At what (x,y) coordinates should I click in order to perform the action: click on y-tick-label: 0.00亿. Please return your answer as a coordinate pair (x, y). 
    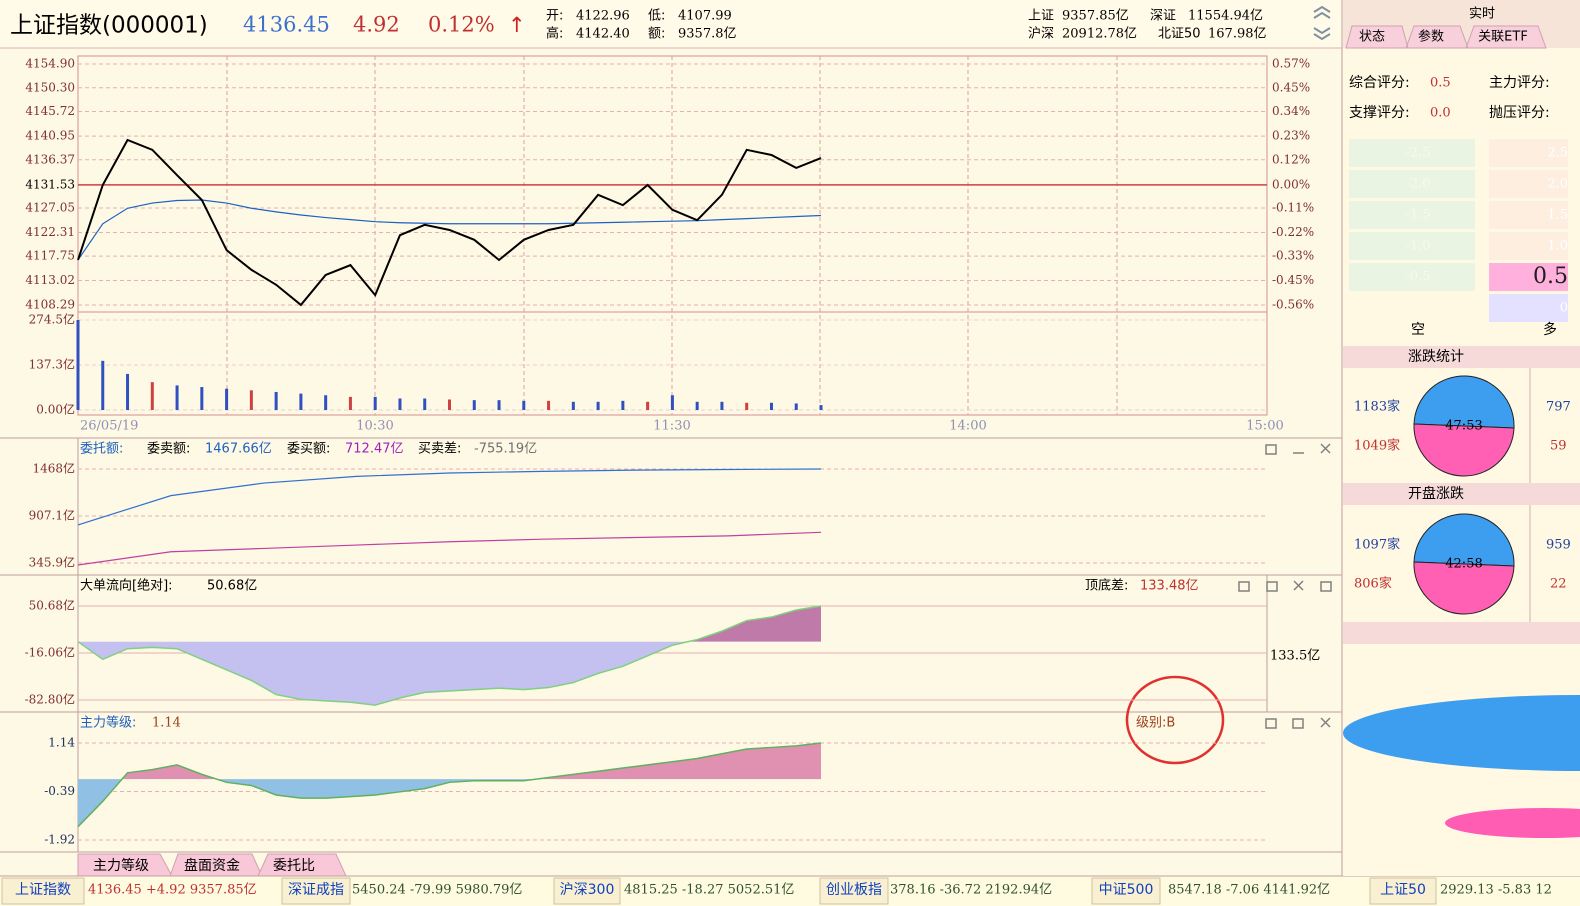
    Looking at the image, I should click on (55, 409).